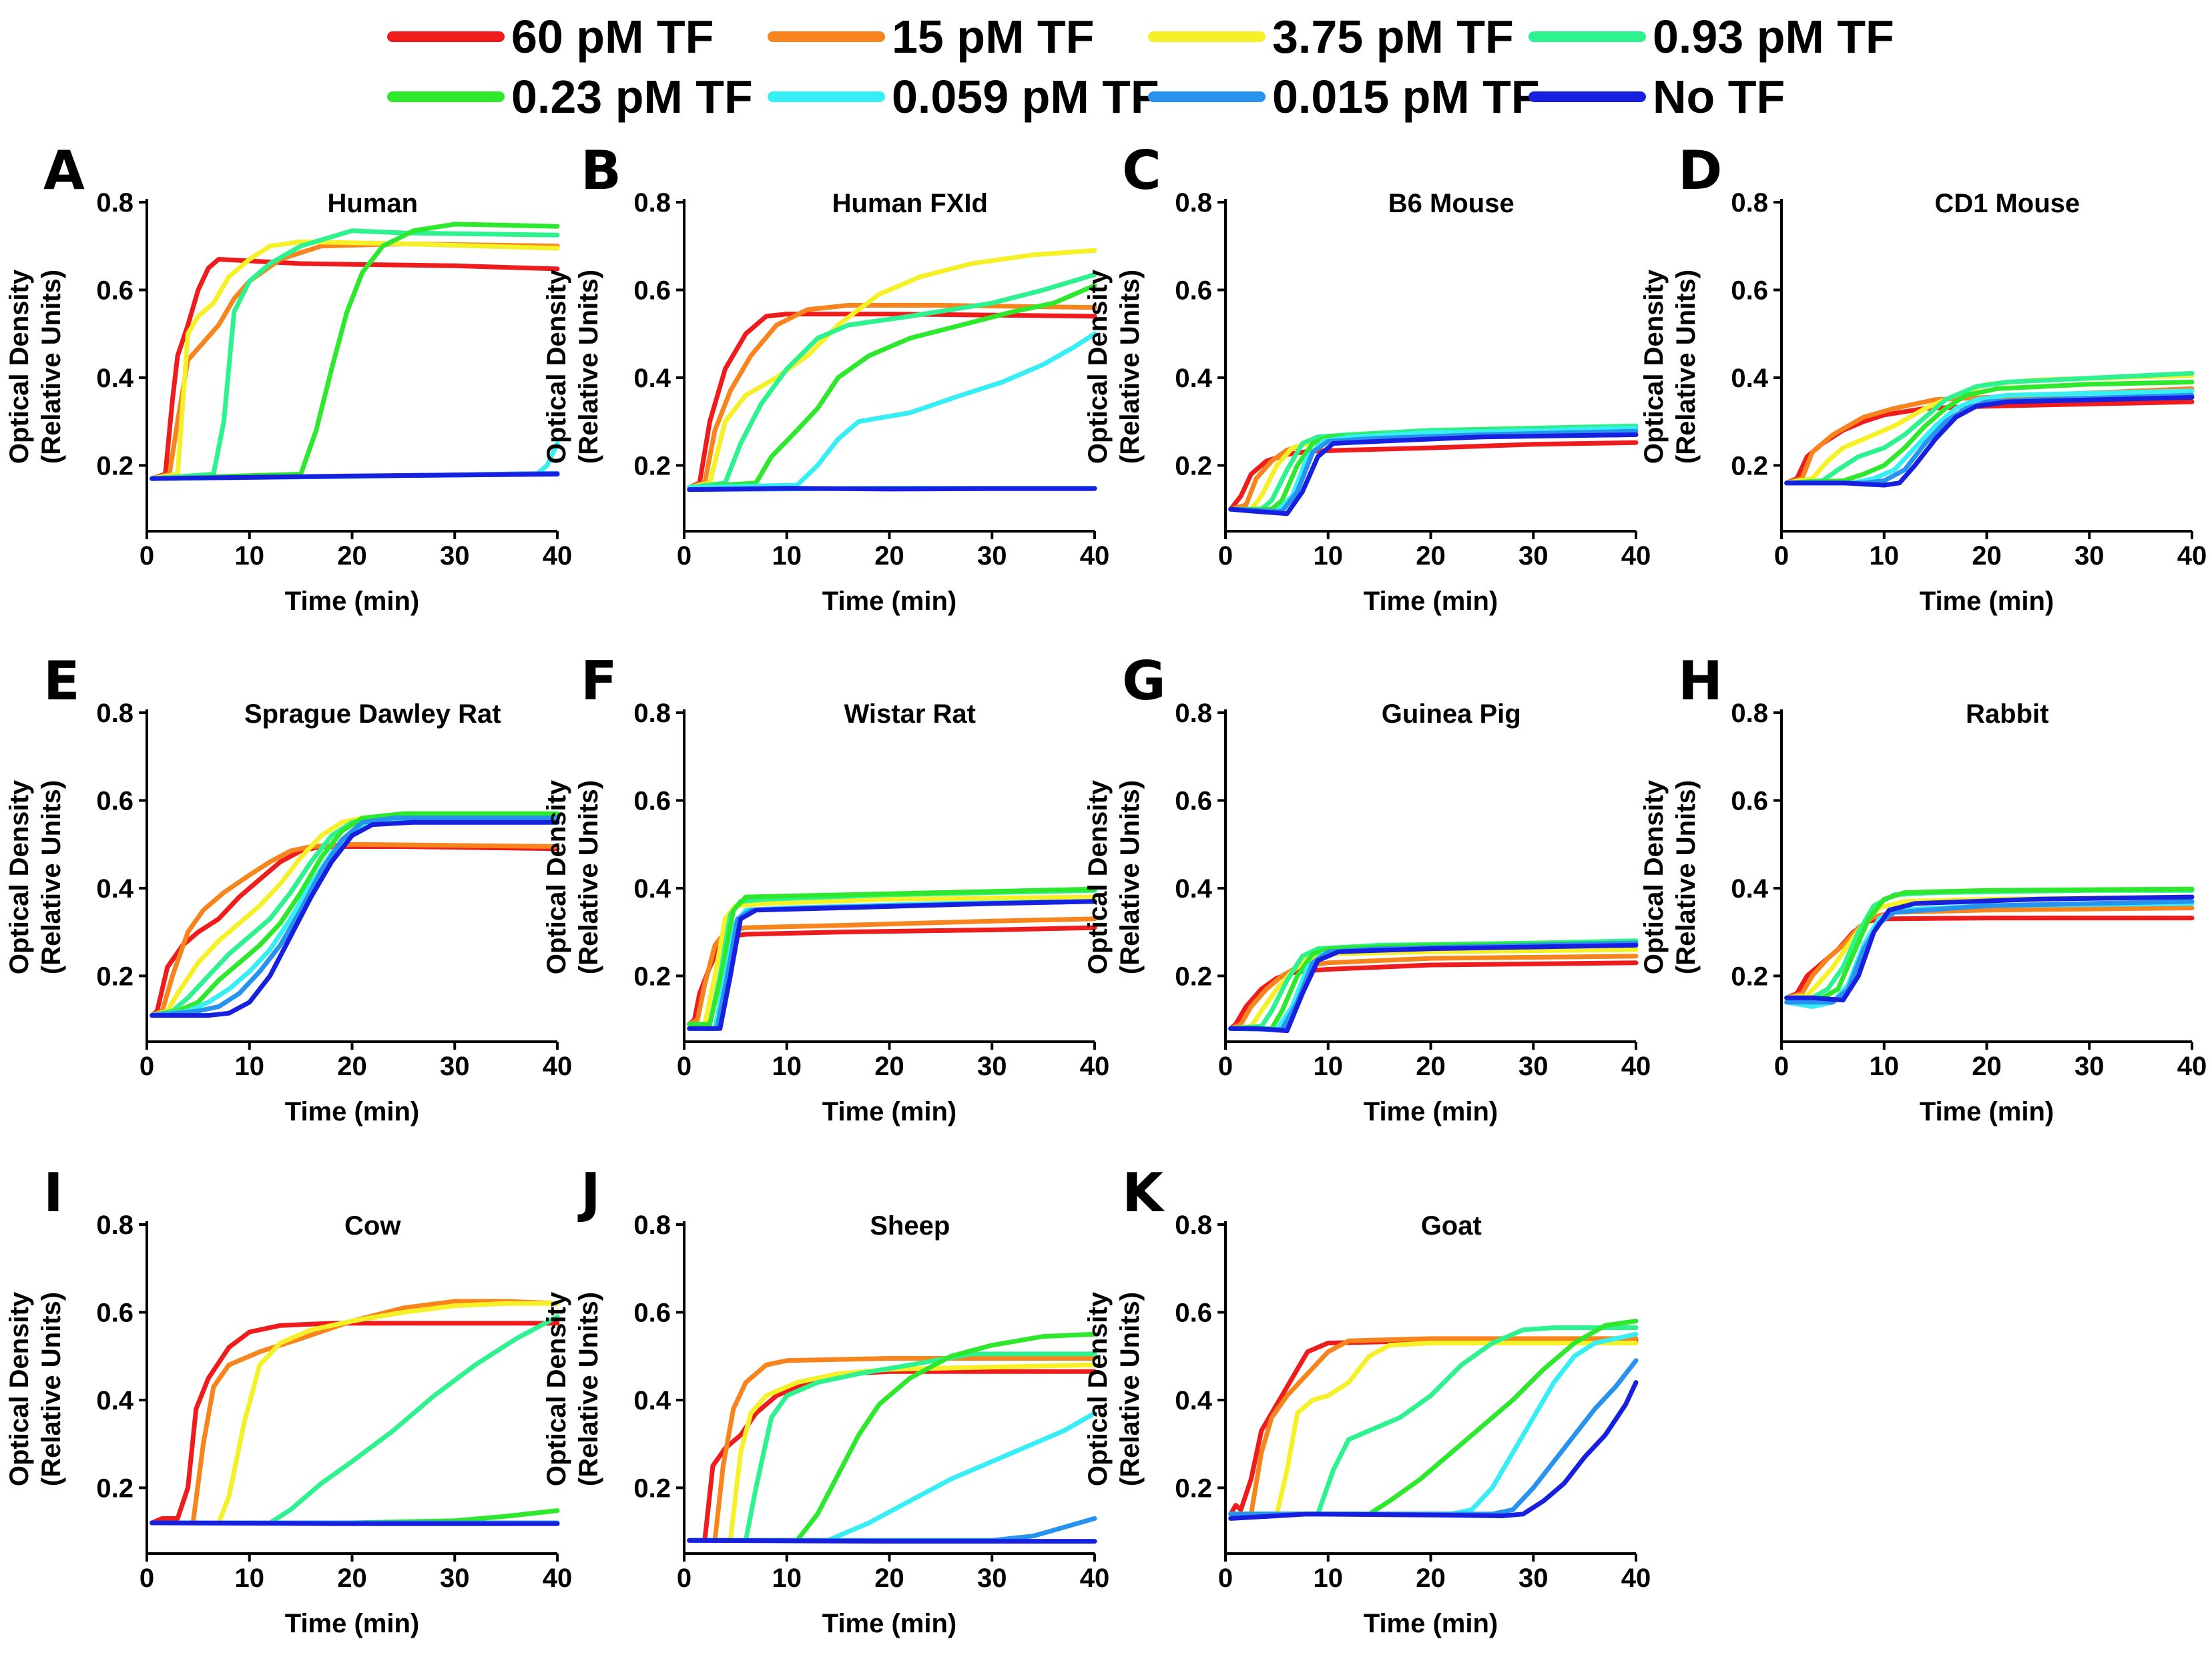 The width and height of the screenshot is (2212, 1653). What do you see at coordinates (599, 681) in the screenshot?
I see `panel-letter: F` at bounding box center [599, 681].